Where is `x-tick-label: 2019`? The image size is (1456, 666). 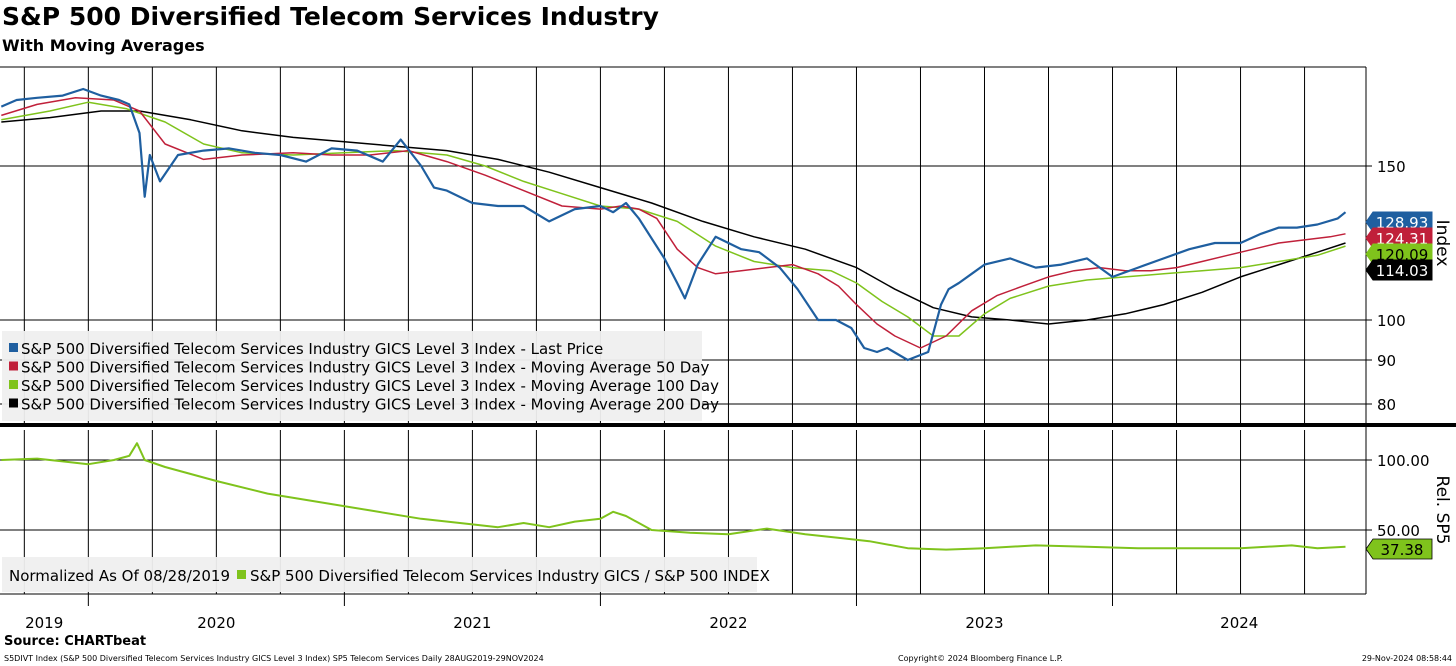
x-tick-label: 2019 is located at coordinates (44, 623).